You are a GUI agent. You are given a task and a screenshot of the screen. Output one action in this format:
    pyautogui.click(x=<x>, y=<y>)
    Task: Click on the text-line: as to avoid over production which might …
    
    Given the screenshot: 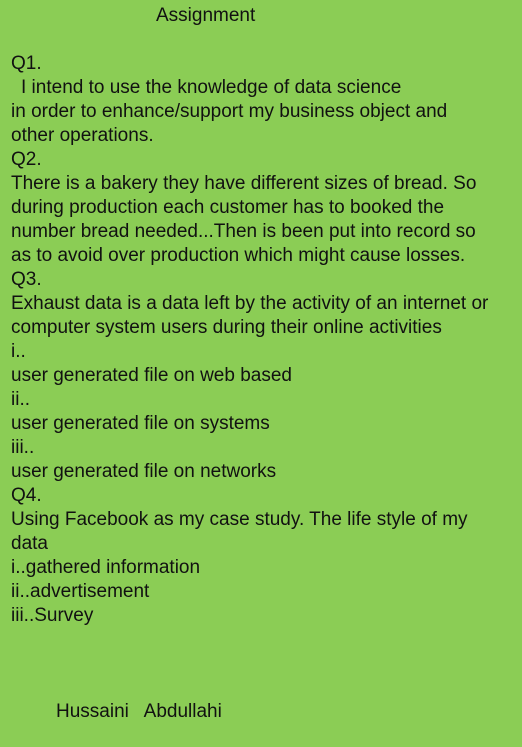 What is the action you would take?
    pyautogui.click(x=238, y=255)
    